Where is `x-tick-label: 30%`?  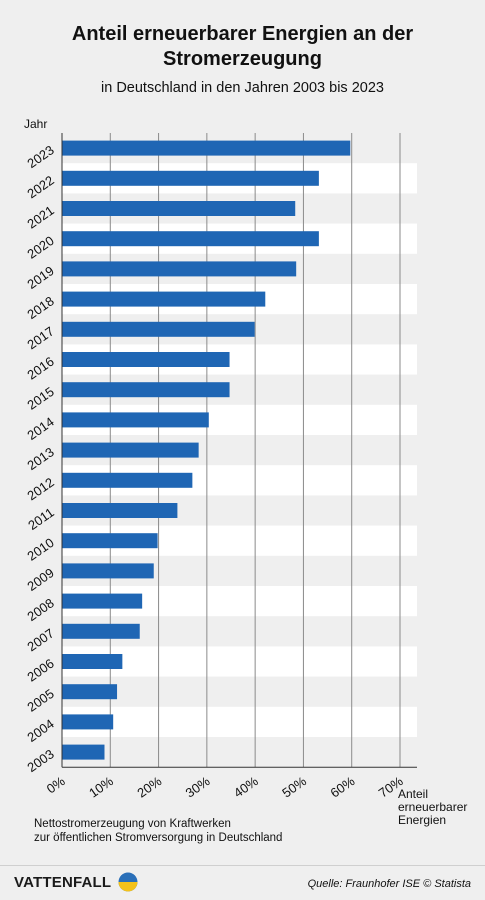 x-tick-label: 30% is located at coordinates (198, 786).